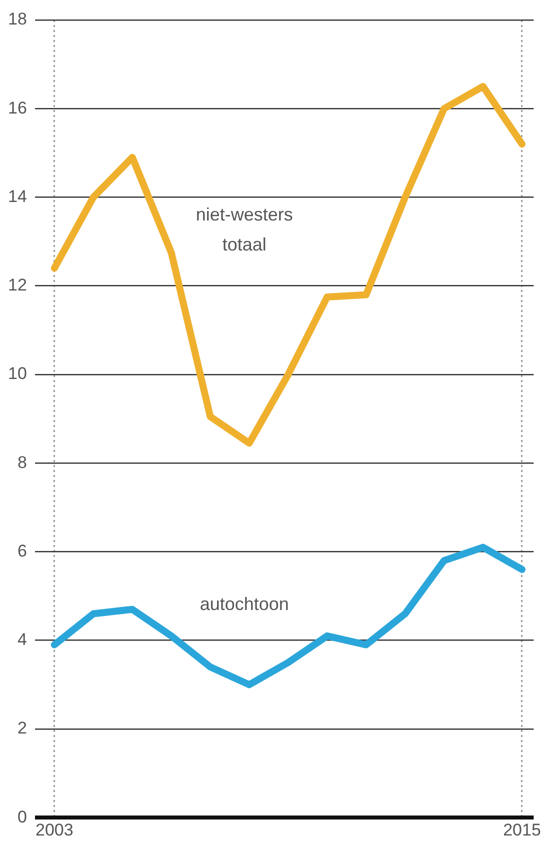 Image resolution: width=544 pixels, height=848 pixels. Describe the element at coordinates (244, 229) in the screenshot. I see `series-label: niet-westers totaal` at that location.